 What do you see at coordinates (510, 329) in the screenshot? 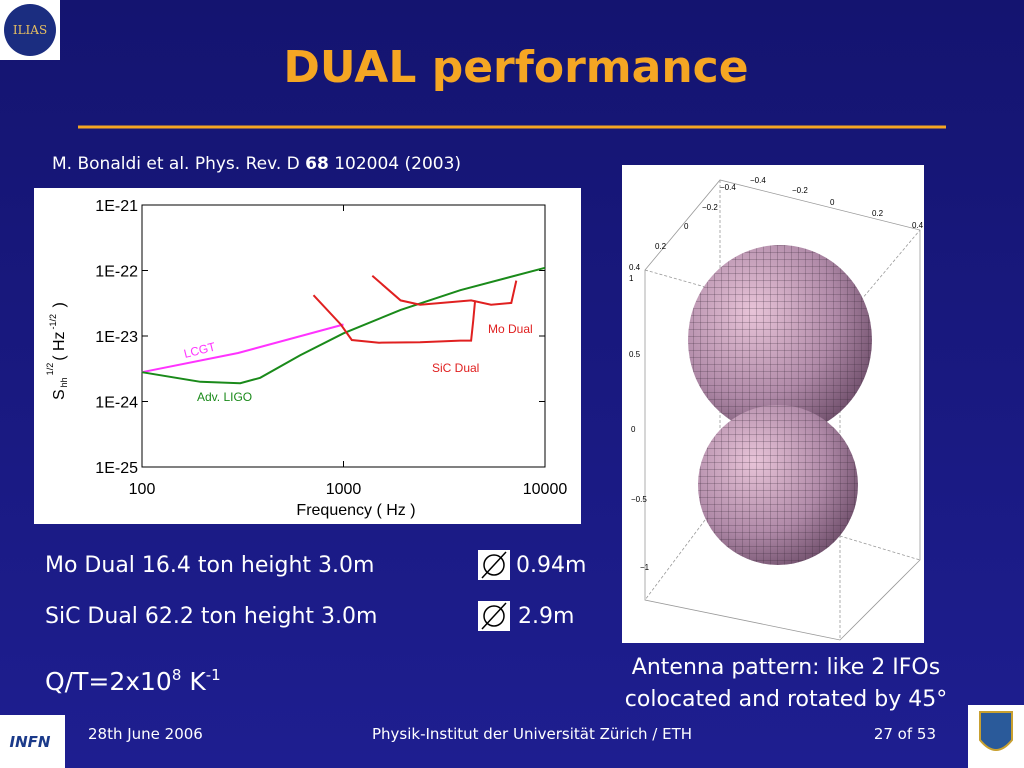
I see `series-label: Mo Dual` at bounding box center [510, 329].